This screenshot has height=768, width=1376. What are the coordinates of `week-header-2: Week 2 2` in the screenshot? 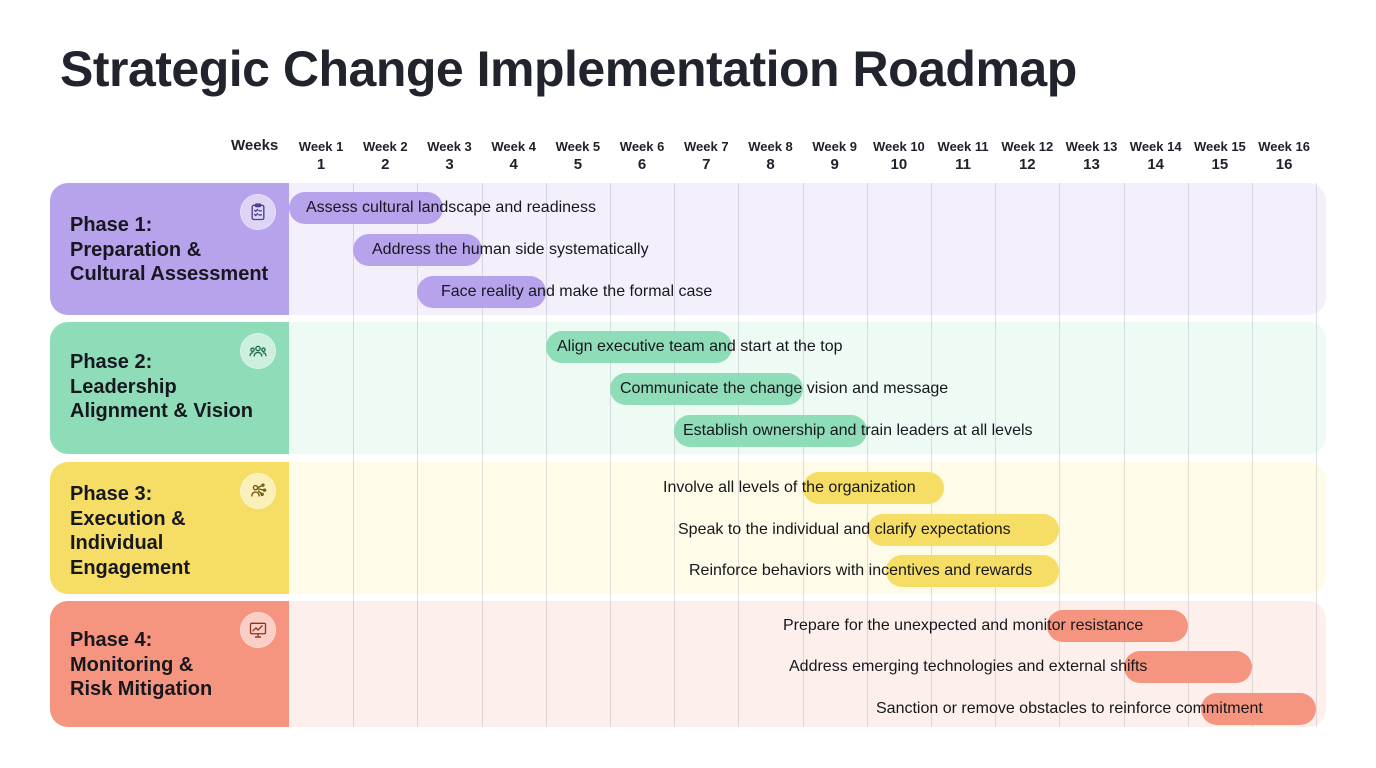 It's located at (385, 156).